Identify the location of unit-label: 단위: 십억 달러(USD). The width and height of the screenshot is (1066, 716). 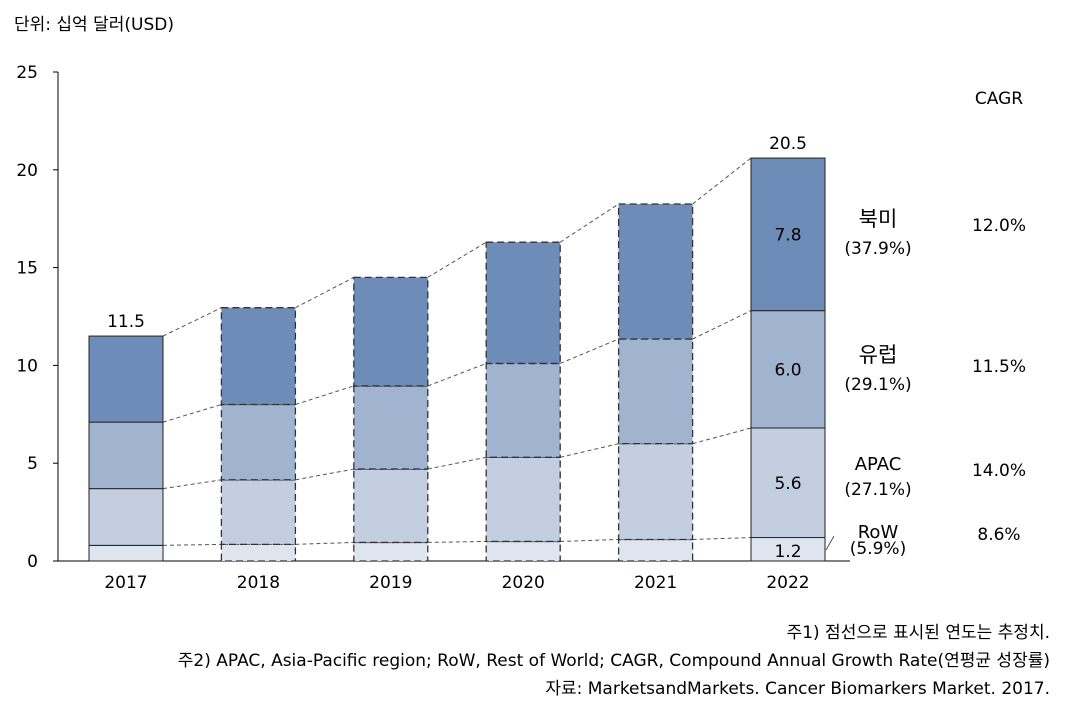
(94, 25).